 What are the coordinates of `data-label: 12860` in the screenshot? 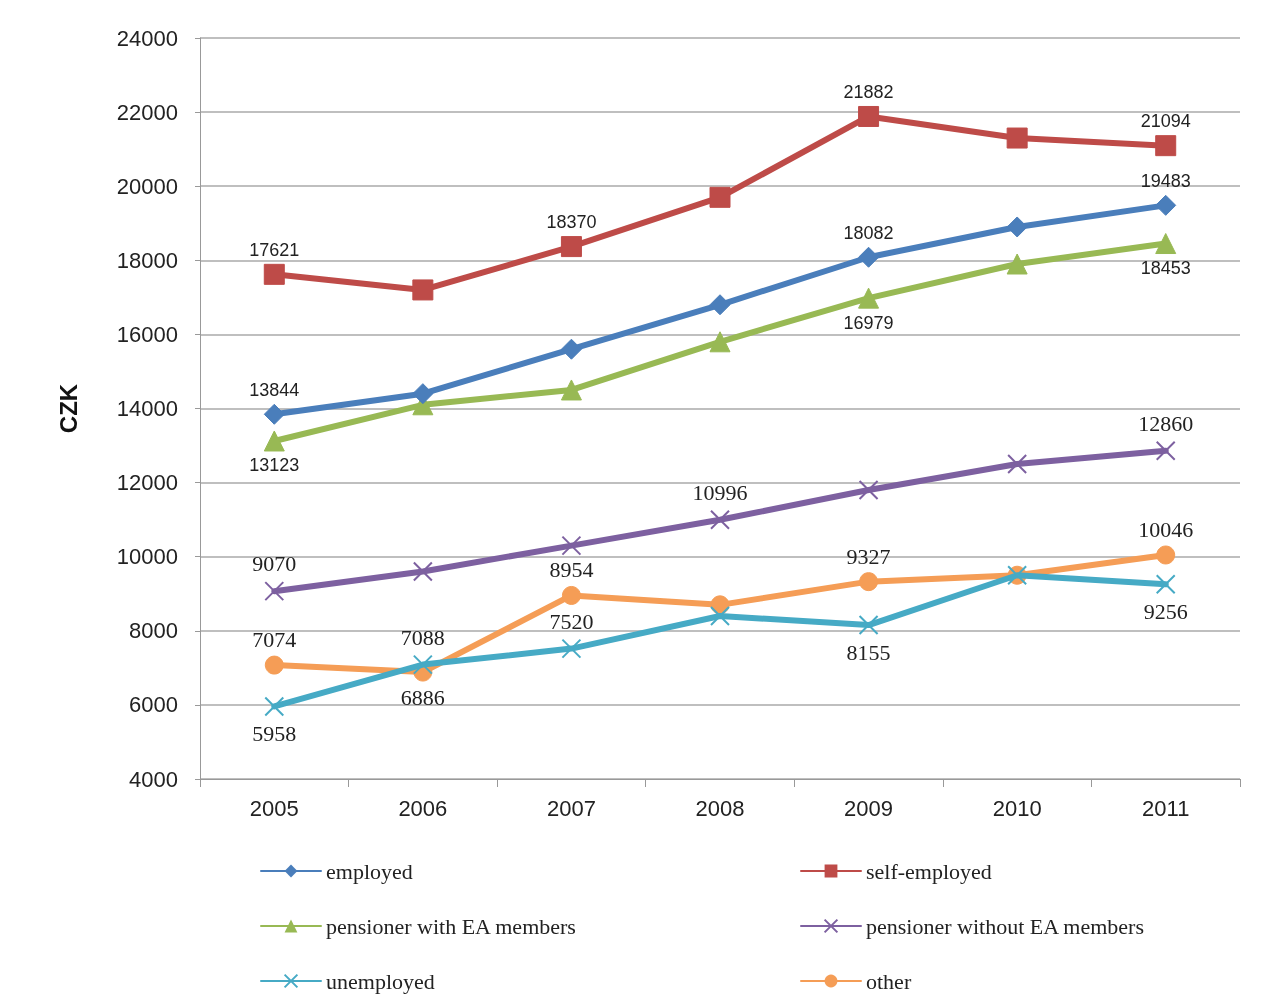 It's located at (1166, 423).